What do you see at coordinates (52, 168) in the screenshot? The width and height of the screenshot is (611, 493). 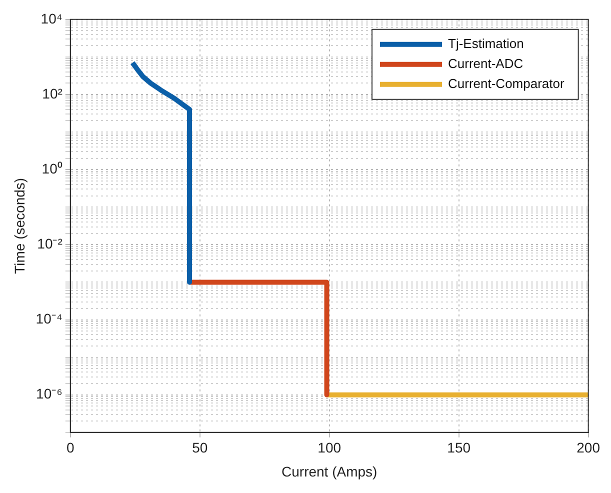 I see `y-tick-label: 10⁰` at bounding box center [52, 168].